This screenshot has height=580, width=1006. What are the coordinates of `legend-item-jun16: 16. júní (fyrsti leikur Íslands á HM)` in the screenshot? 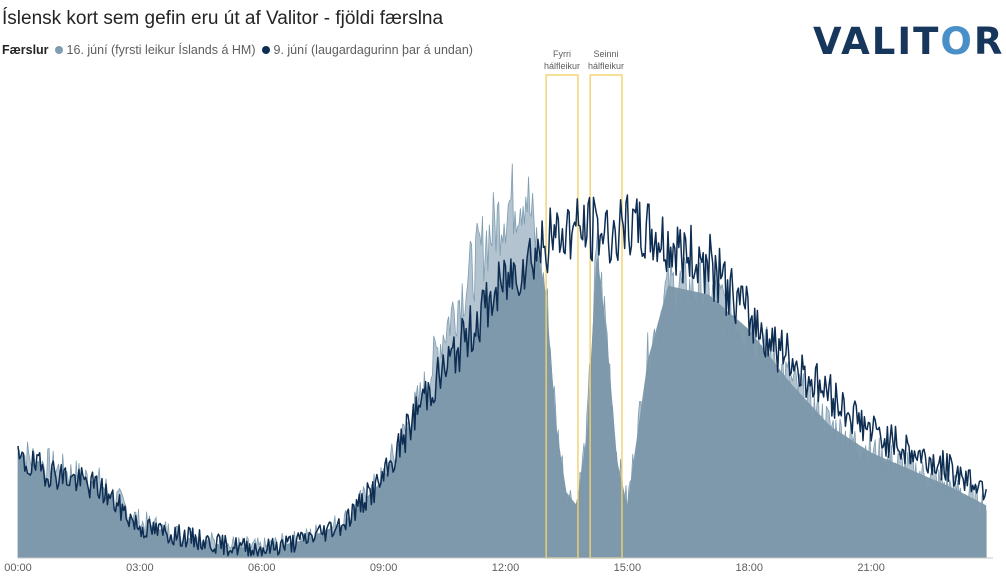 It's located at (155, 50).